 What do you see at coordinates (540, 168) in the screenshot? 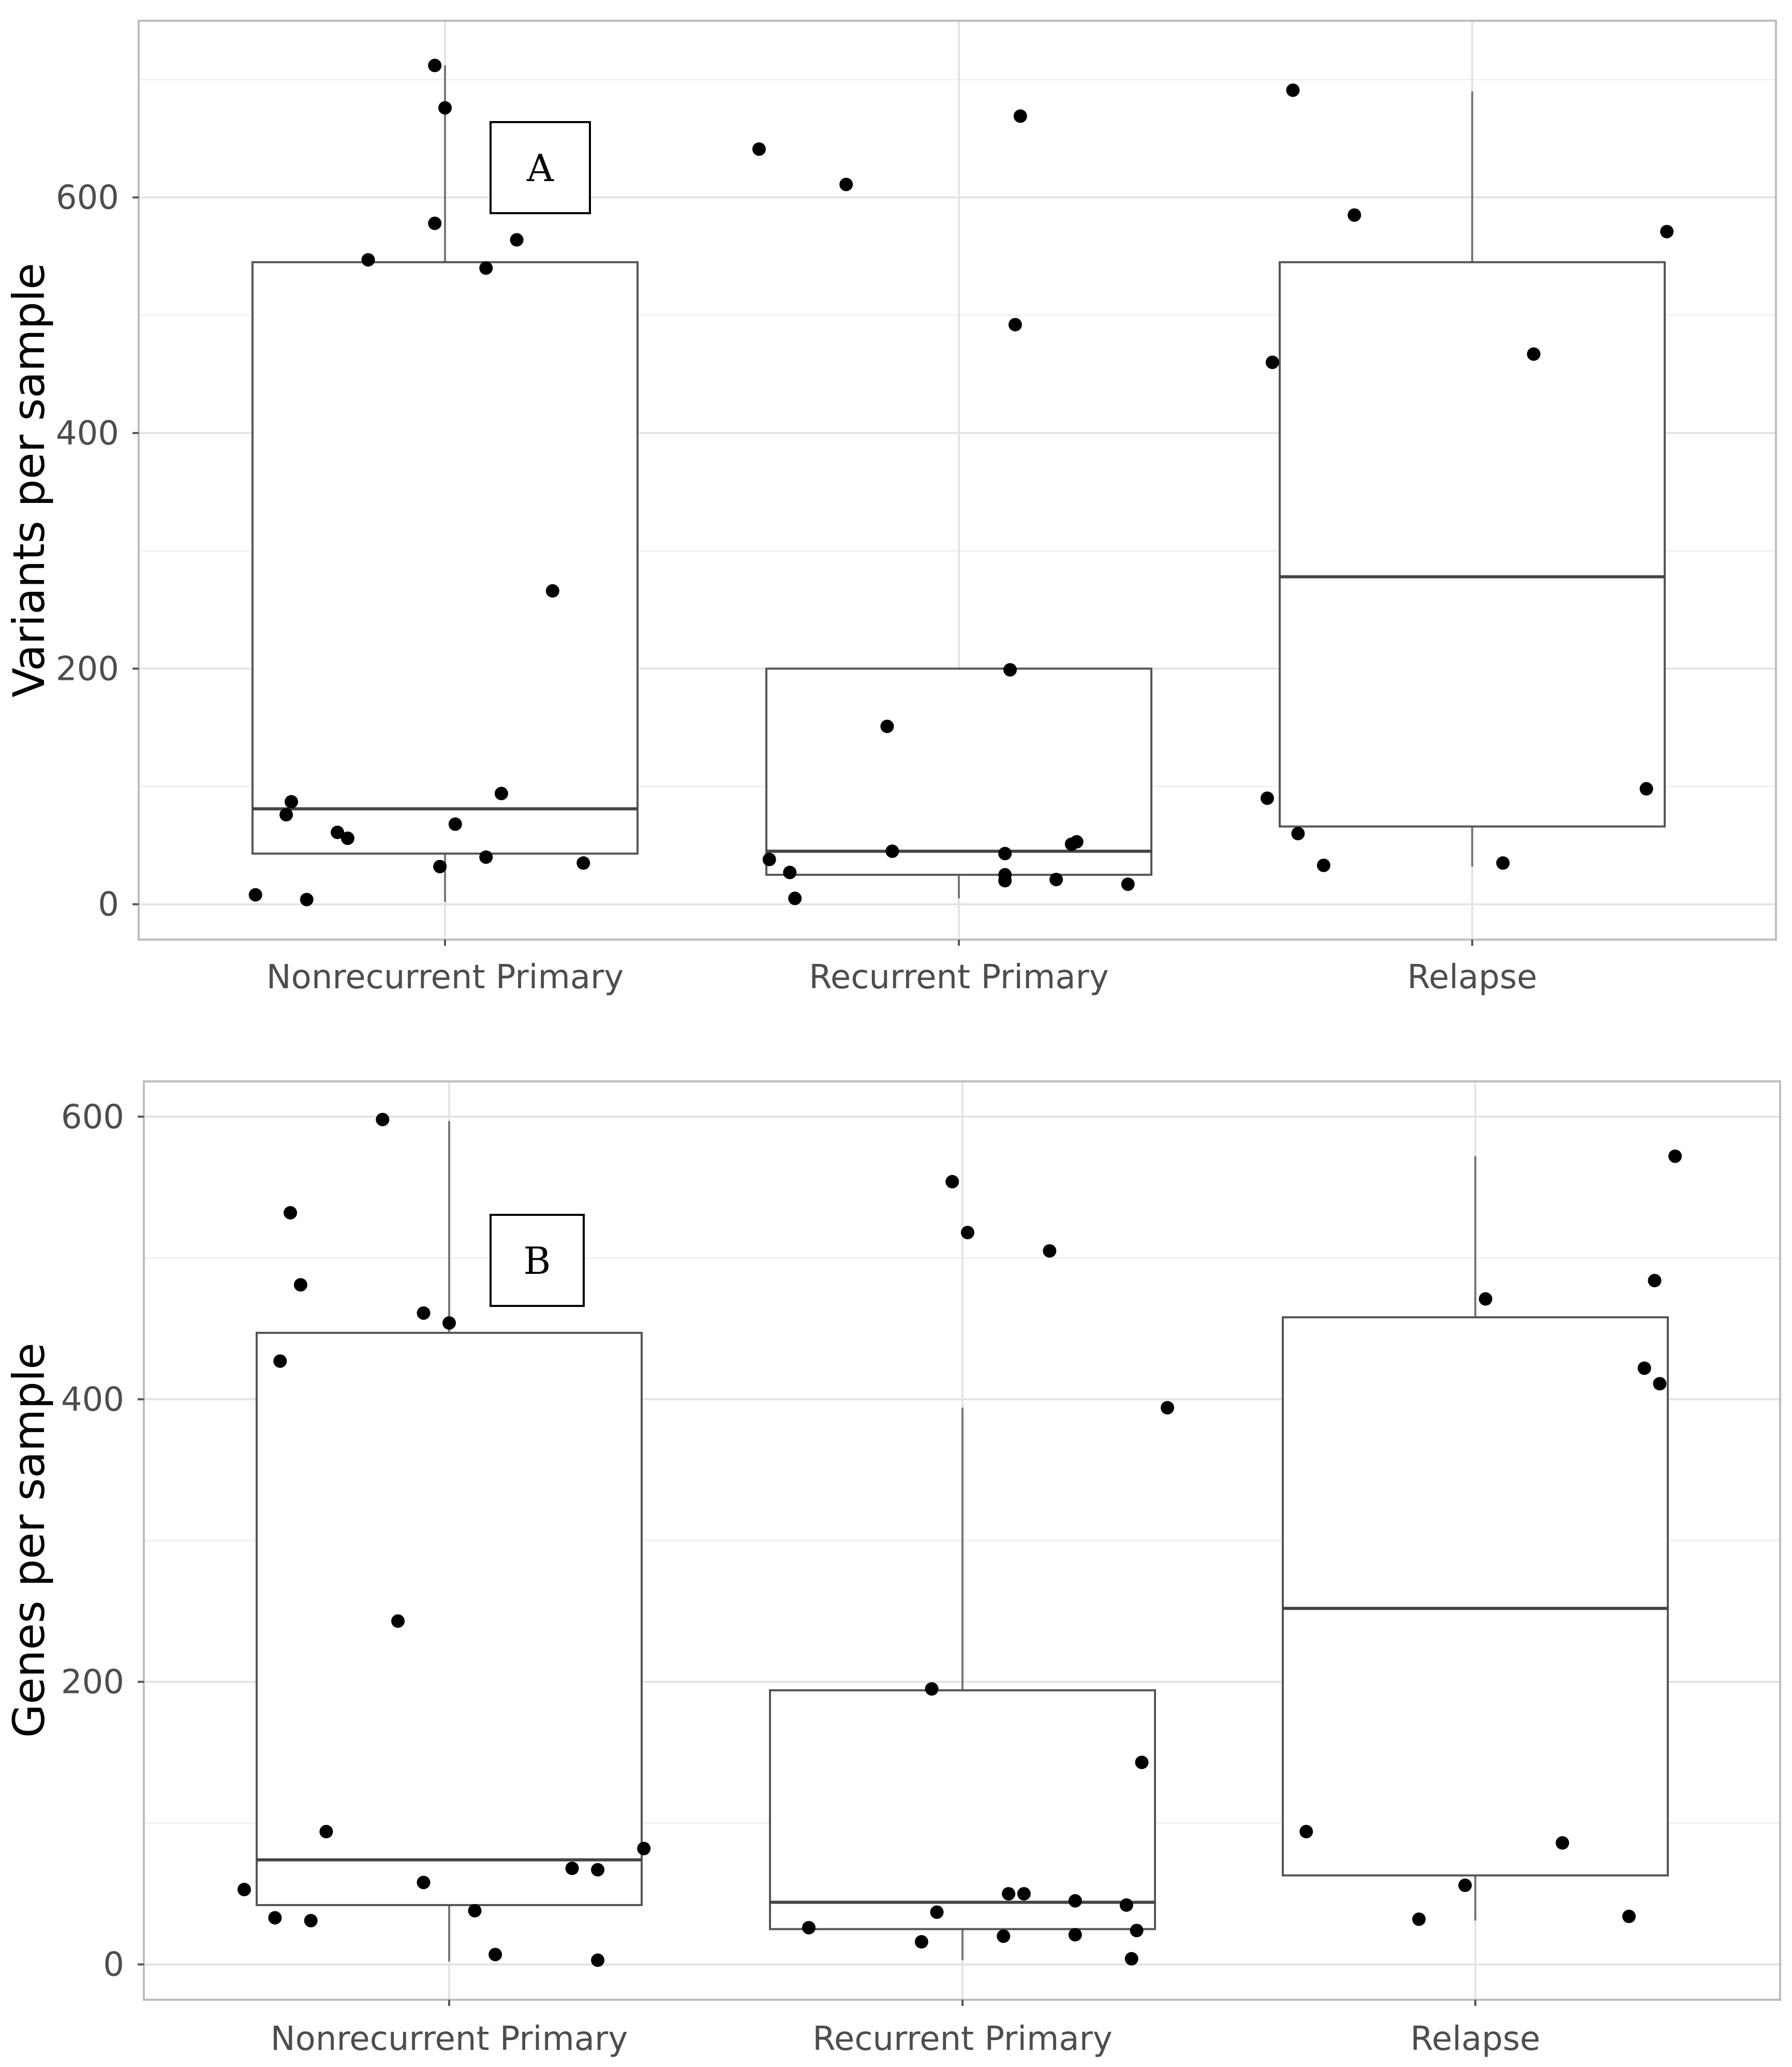
I see `panel-label-a-text: A` at bounding box center [540, 168].